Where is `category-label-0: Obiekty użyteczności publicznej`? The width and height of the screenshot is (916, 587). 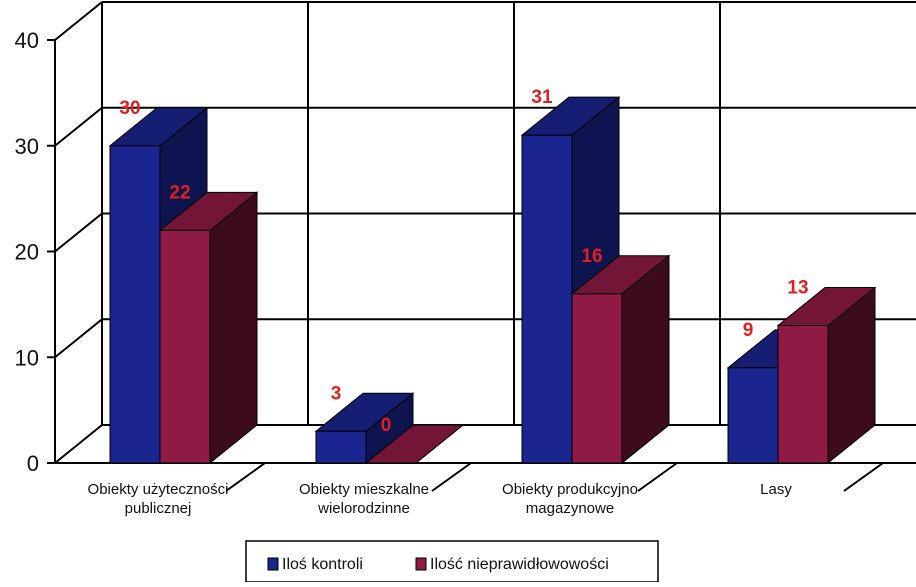
category-label-0: Obiekty użyteczności publicznej is located at coordinates (158, 499).